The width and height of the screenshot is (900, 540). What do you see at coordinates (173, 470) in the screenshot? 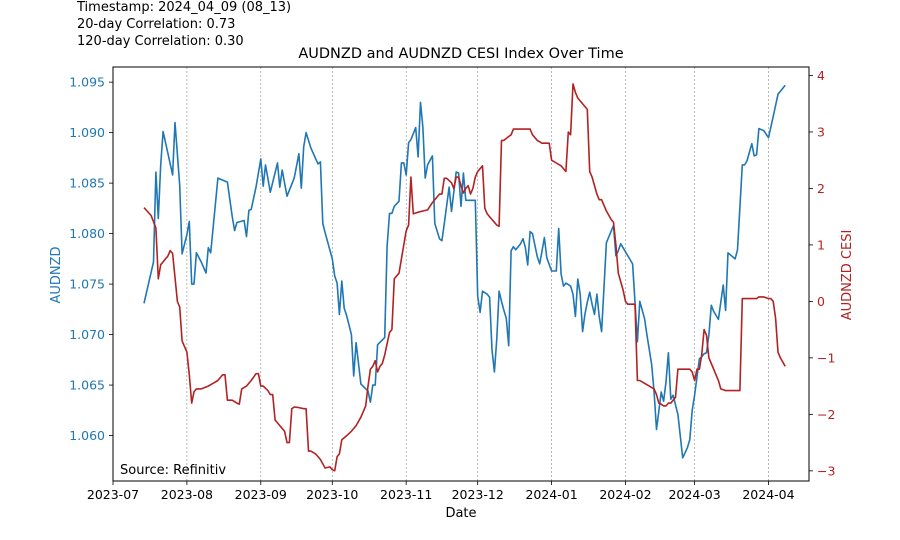
I see `source-annotation: Source: Refinitiv` at bounding box center [173, 470].